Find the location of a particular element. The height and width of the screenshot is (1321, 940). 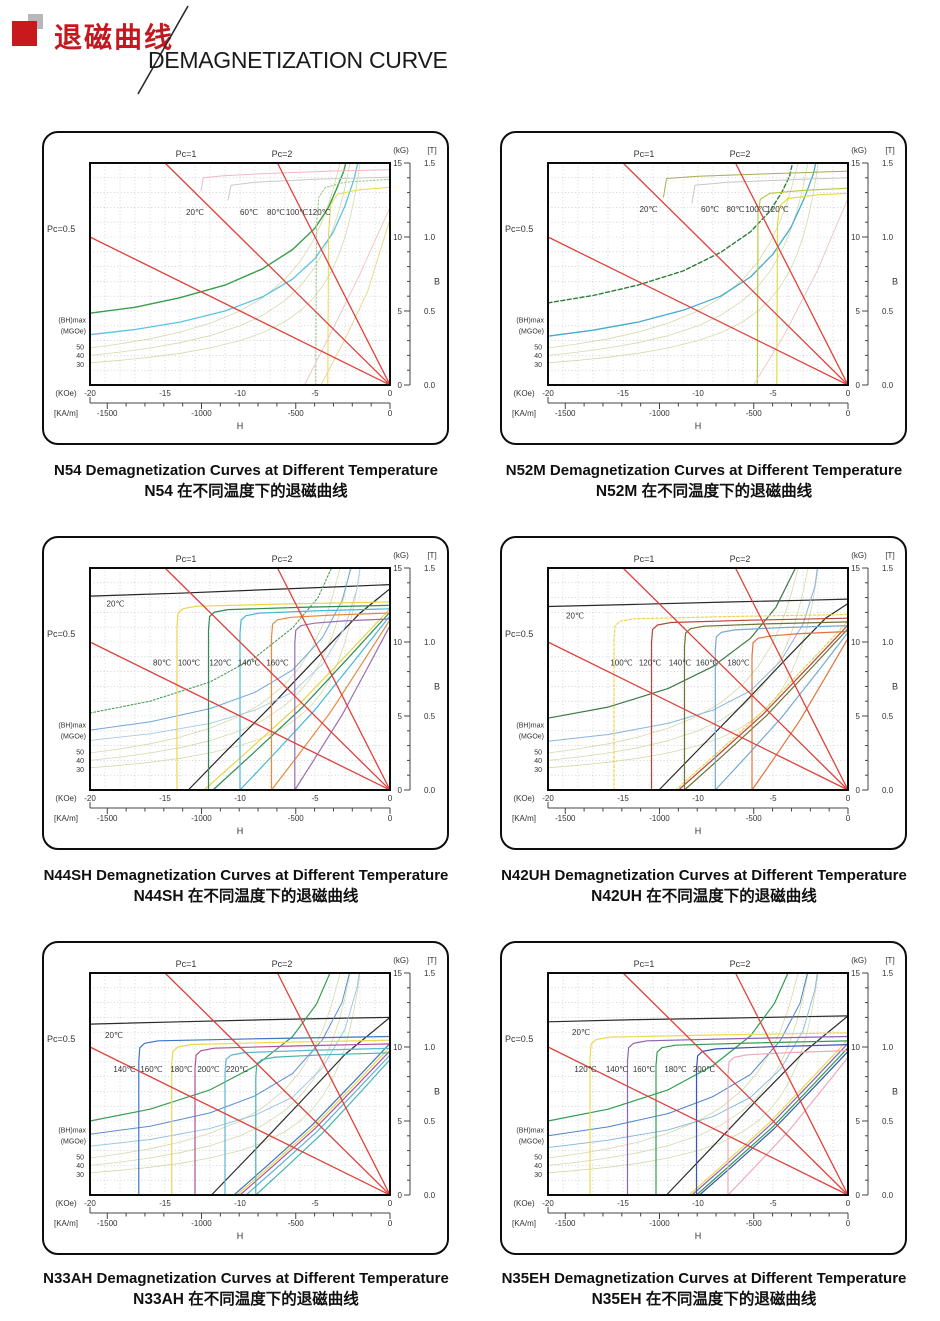

axis-label: Pc=1 is located at coordinates (186, 559).